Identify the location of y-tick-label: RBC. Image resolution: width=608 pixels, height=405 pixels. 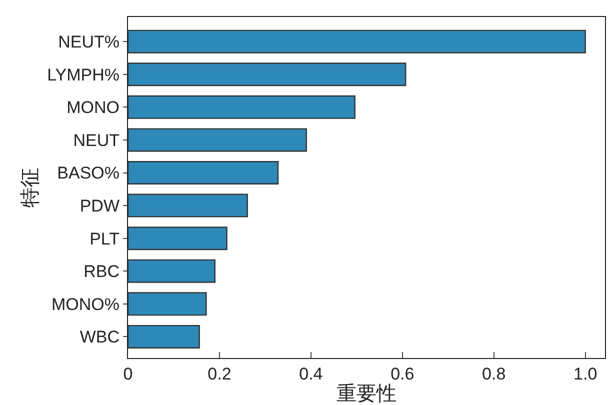
(102, 272).